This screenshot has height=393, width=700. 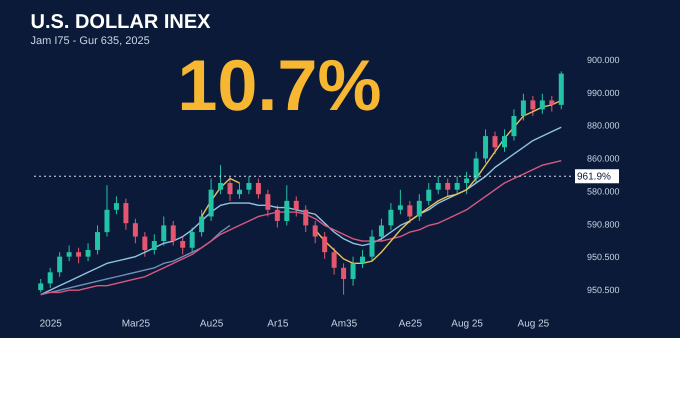 What do you see at coordinates (279, 86) in the screenshot?
I see `annotation: 10.7%` at bounding box center [279, 86].